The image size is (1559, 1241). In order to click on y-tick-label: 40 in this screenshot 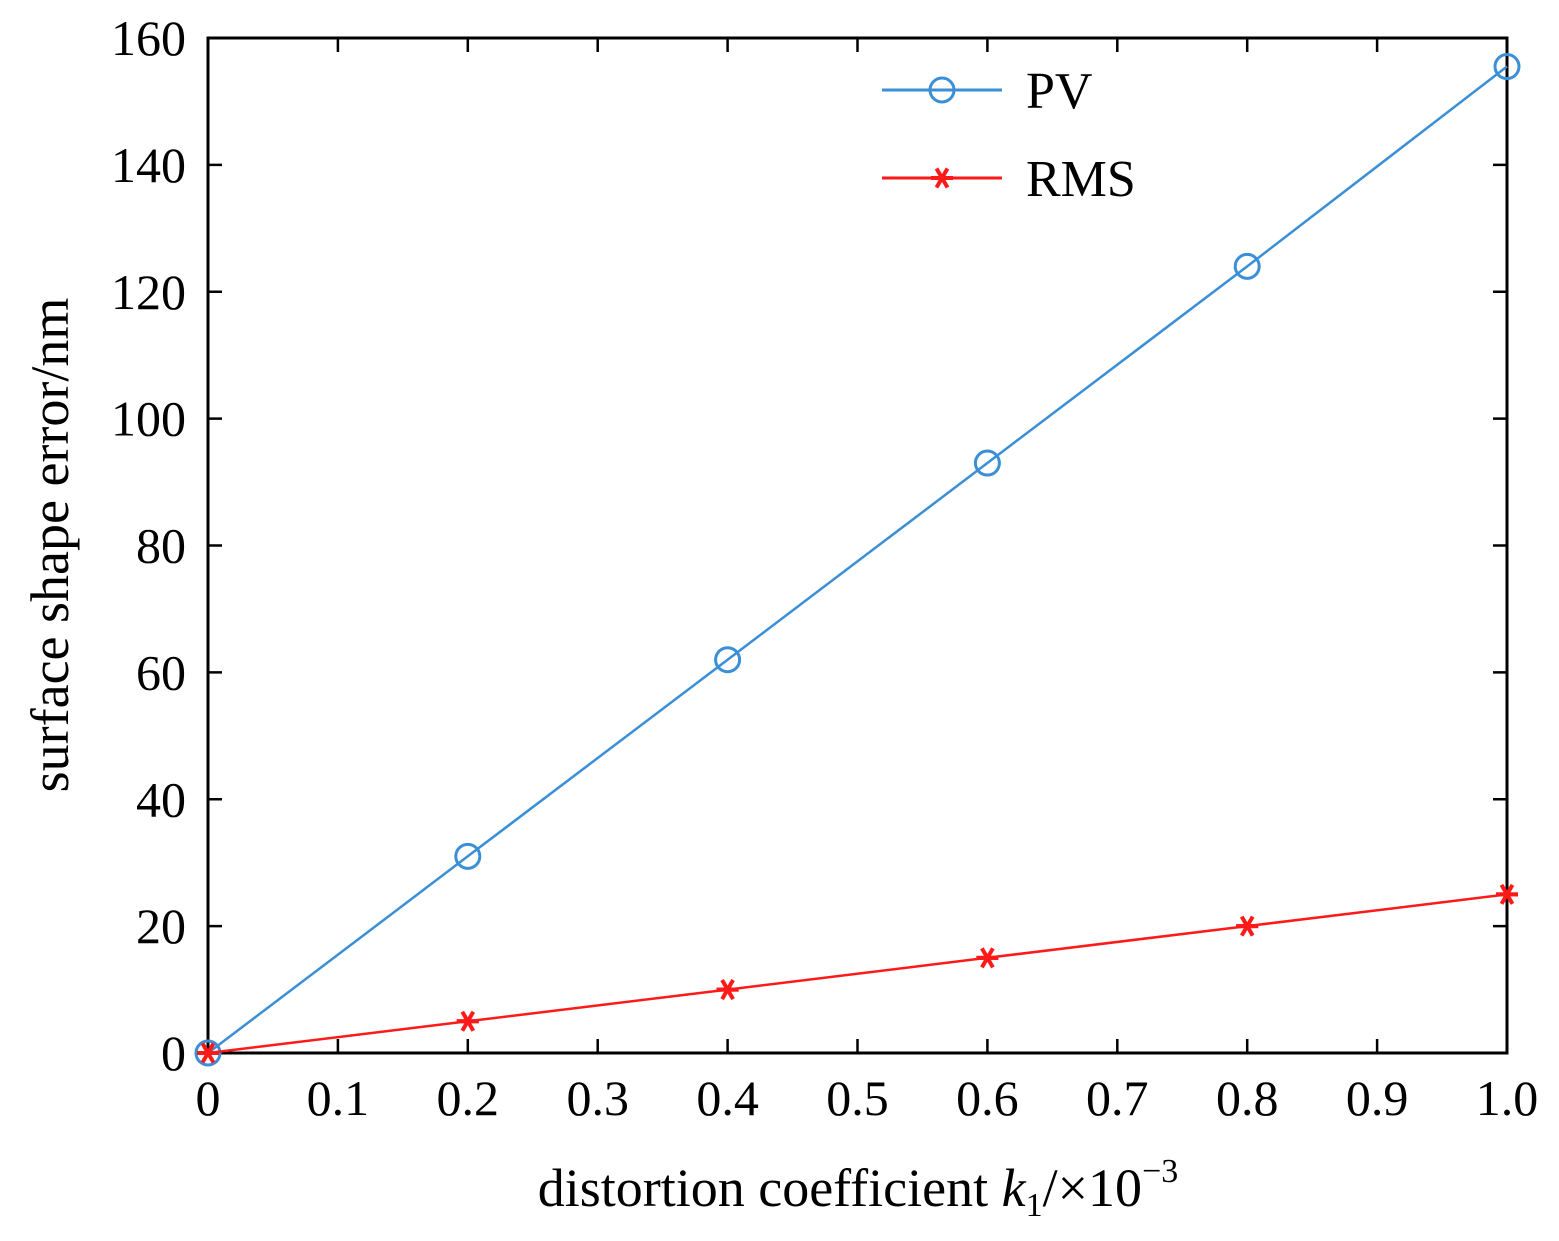, I will do `click(161, 799)`.